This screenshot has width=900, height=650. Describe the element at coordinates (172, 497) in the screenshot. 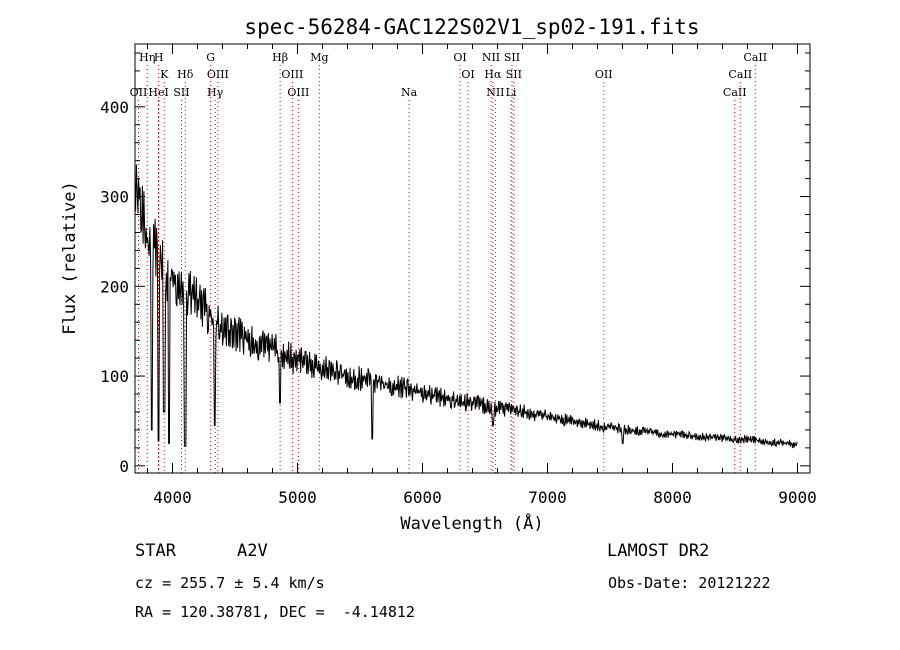

I see `x-tick-label: 4000` at that location.